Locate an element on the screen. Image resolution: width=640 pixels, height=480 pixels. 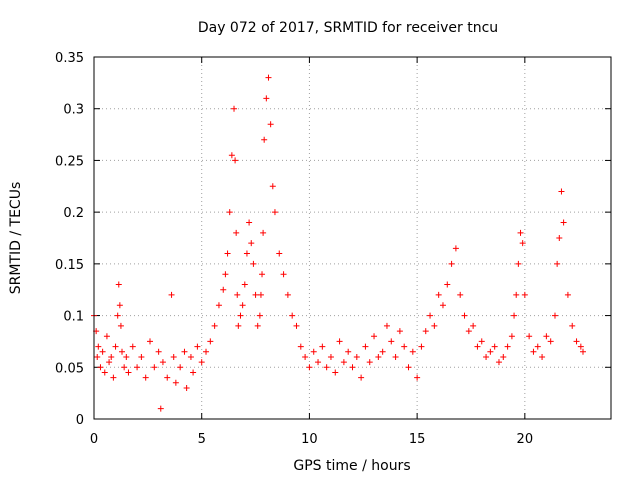
y-tick-label: 0.2 is located at coordinates (73, 213).